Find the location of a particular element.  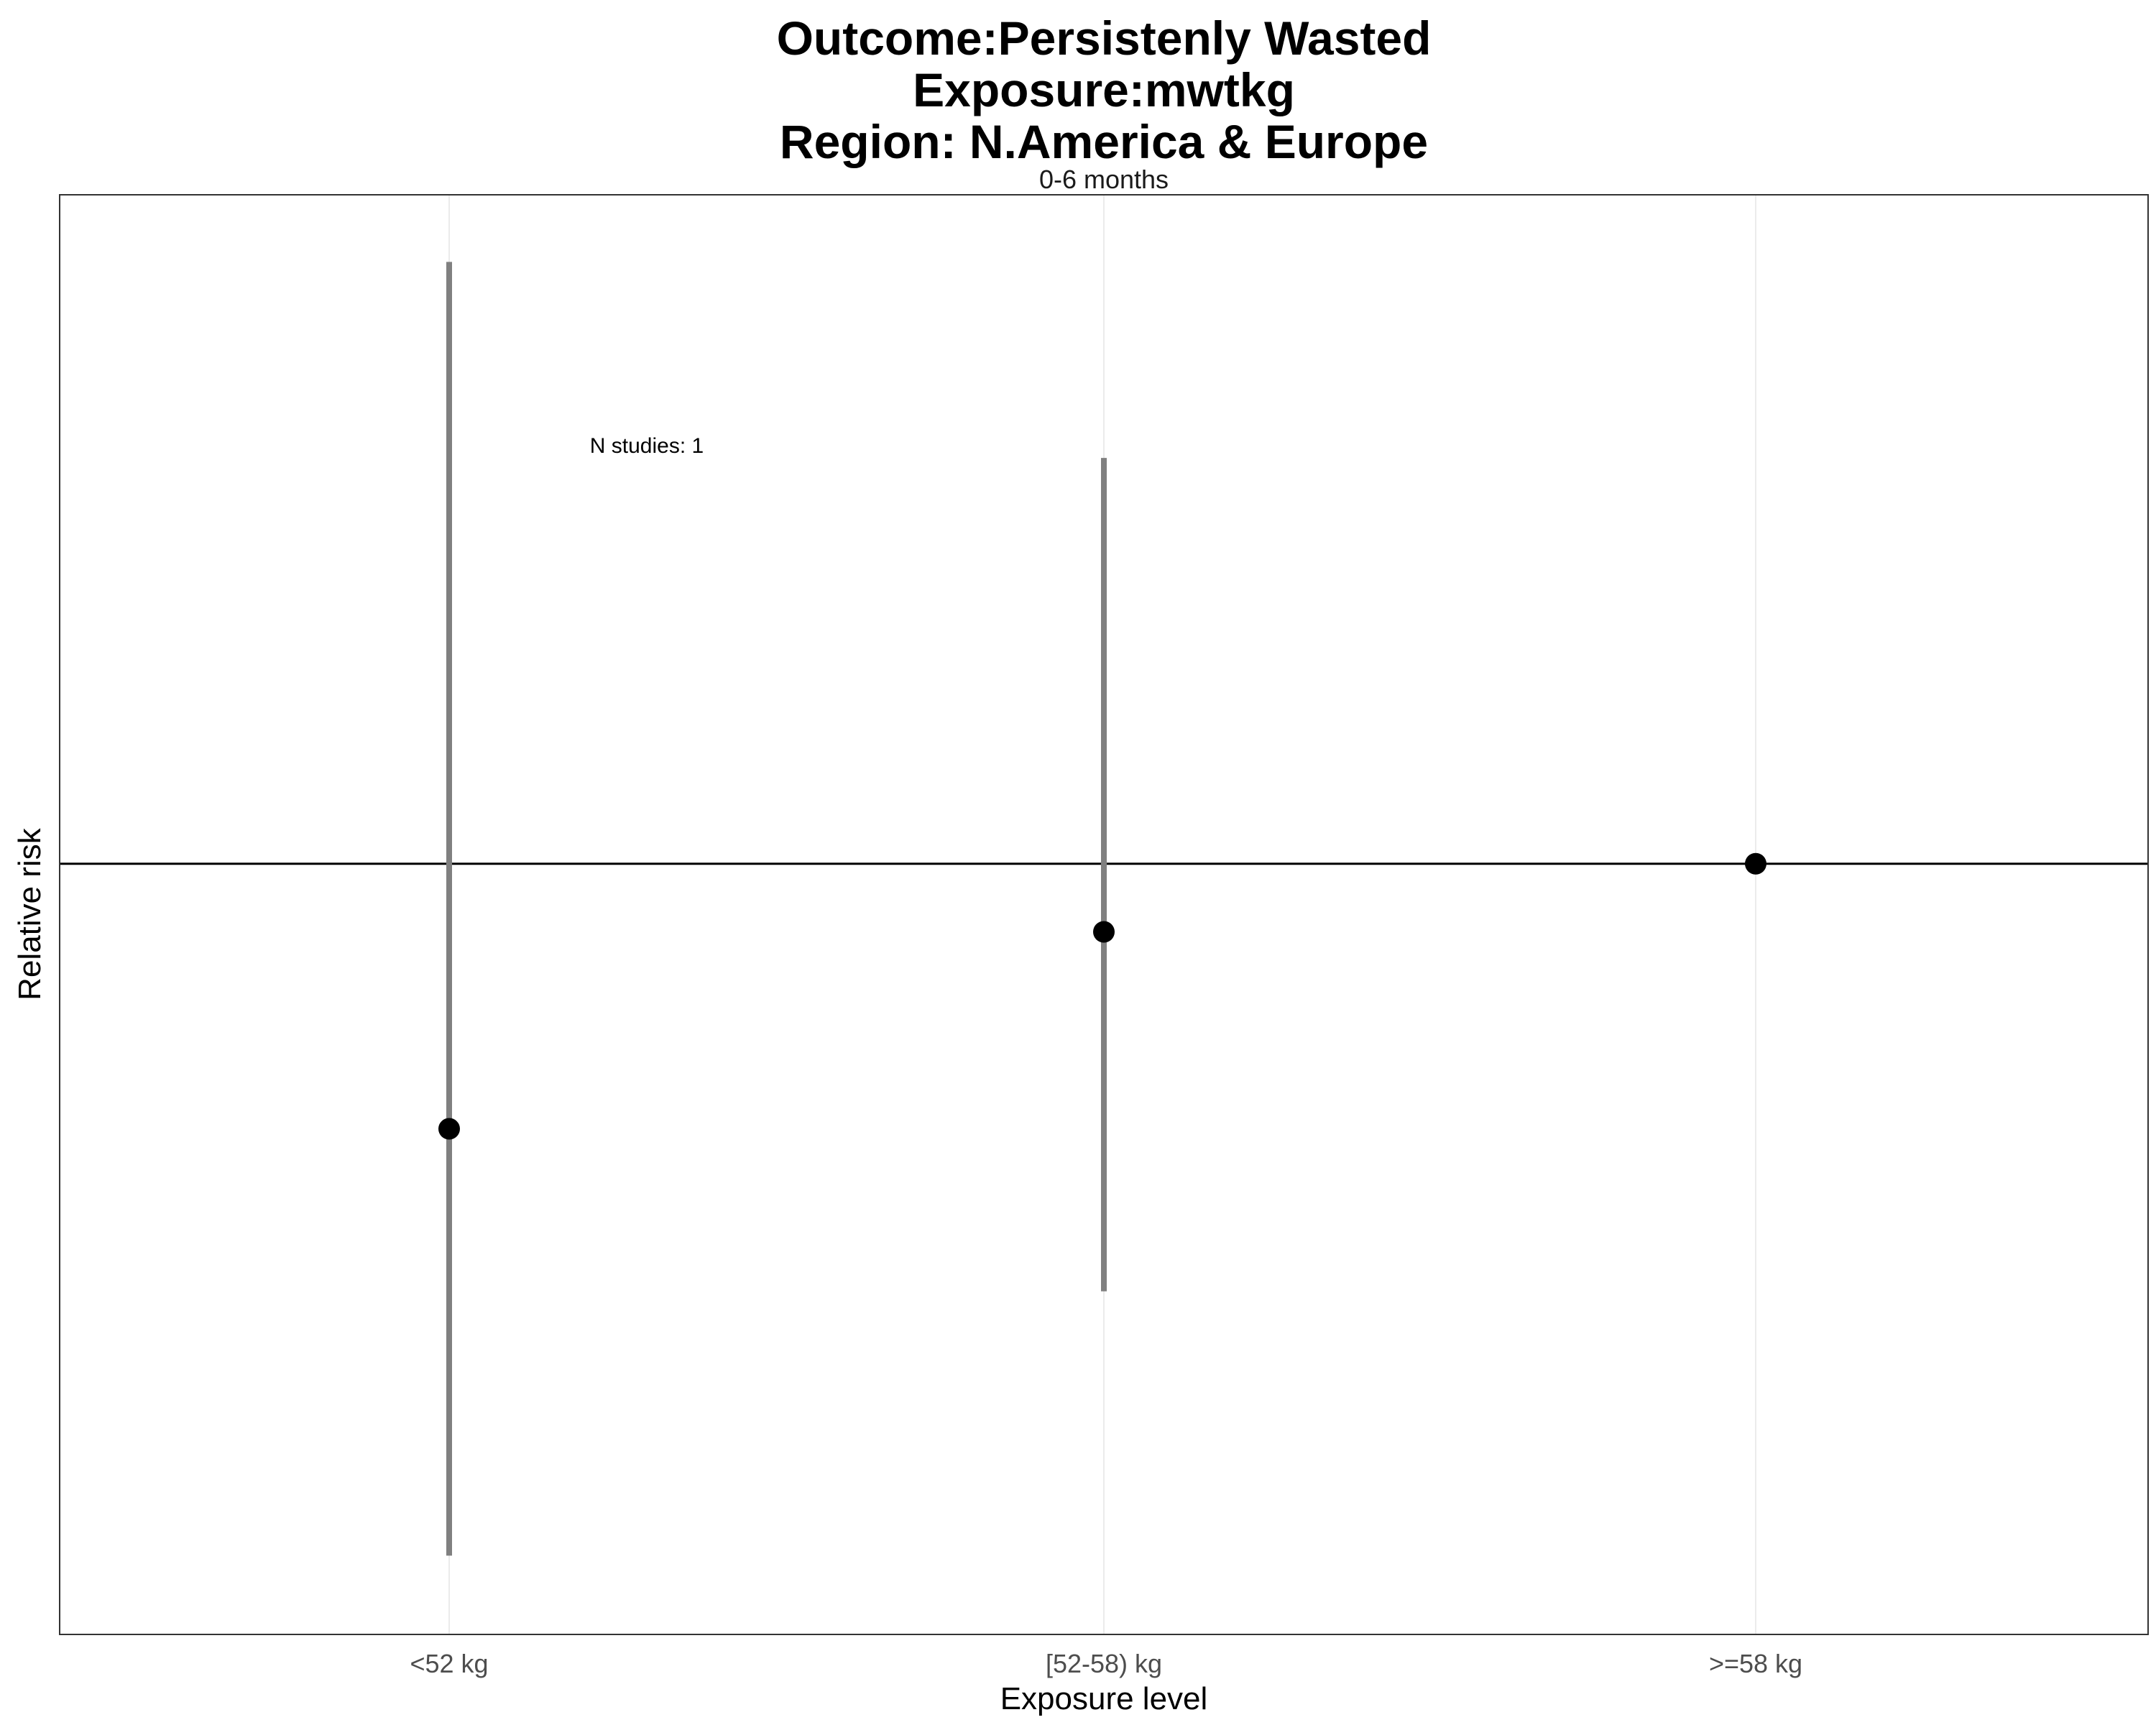

x-tick-label: [52-58) kg is located at coordinates (1104, 1663).